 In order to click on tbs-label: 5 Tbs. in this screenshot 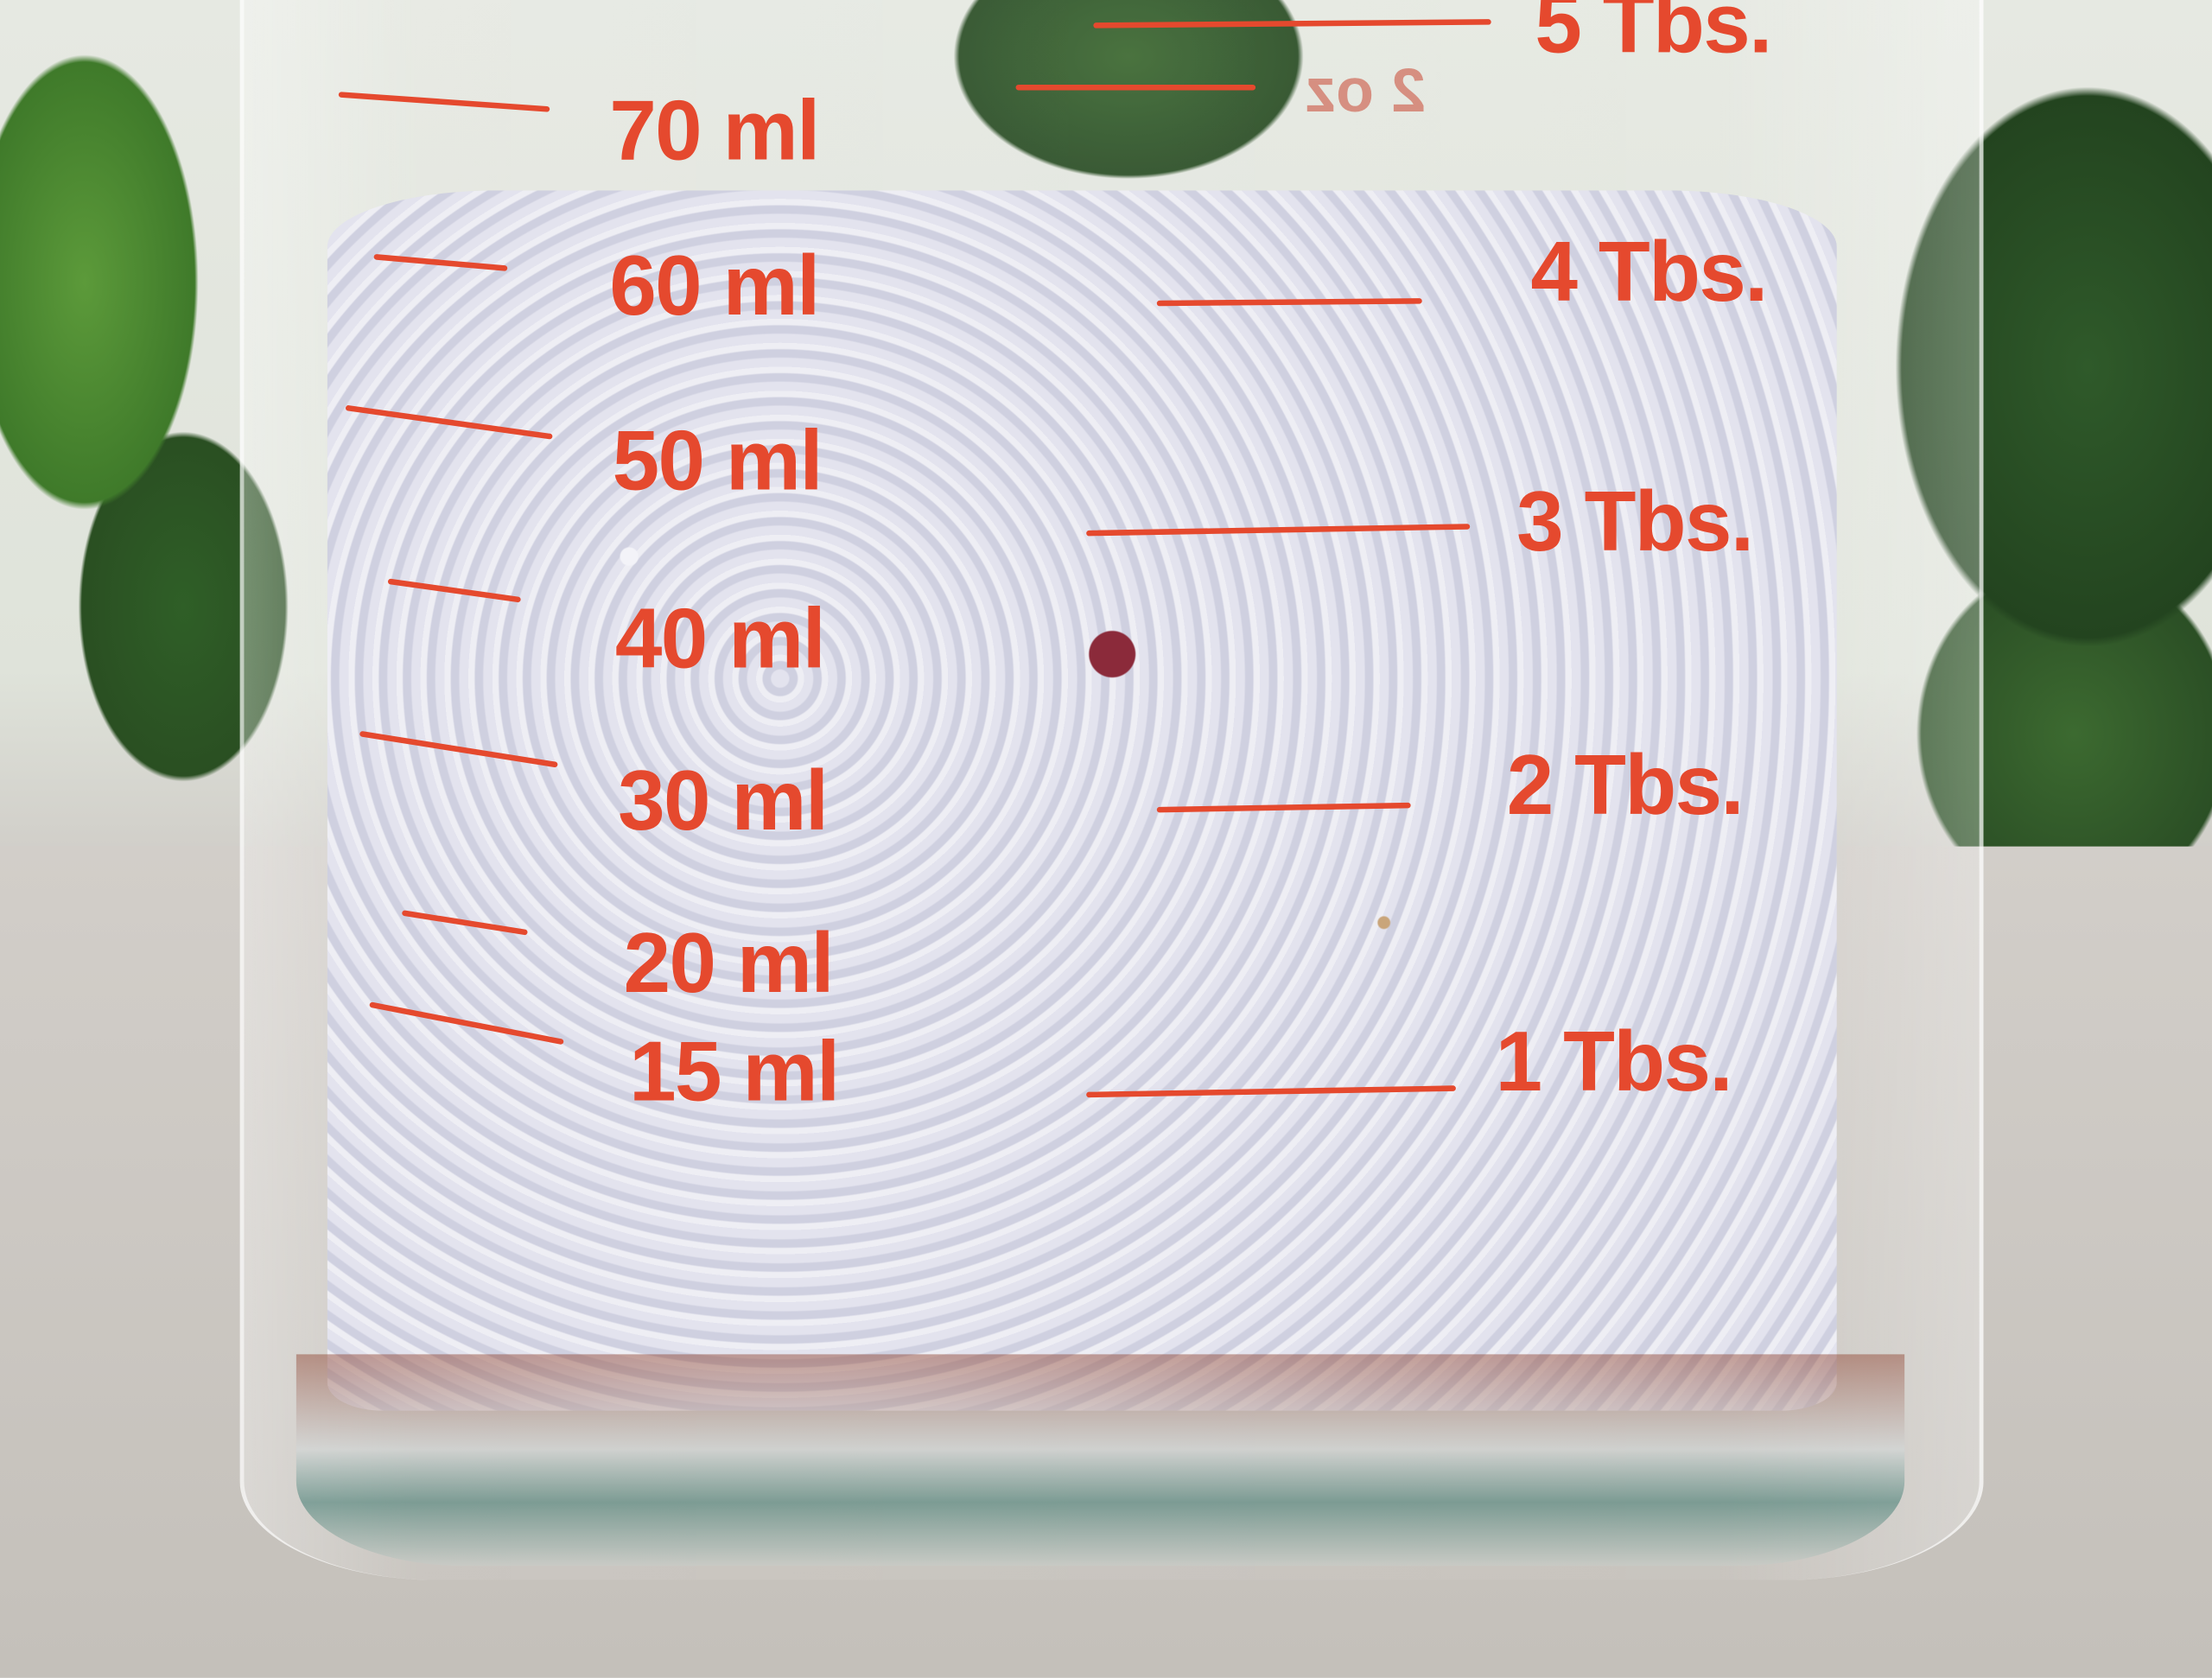, I will do `click(1653, 36)`.